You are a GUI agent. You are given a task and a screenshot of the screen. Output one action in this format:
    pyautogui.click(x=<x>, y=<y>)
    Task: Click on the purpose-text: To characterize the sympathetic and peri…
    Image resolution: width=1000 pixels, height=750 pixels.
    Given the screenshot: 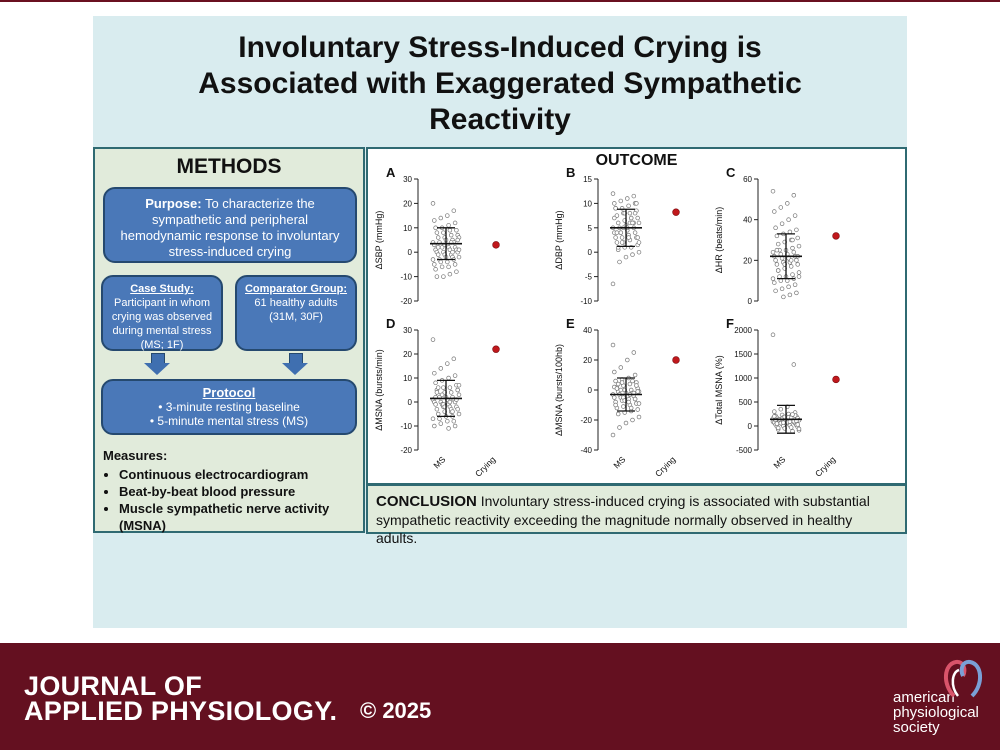 What is the action you would take?
    pyautogui.click(x=230, y=227)
    